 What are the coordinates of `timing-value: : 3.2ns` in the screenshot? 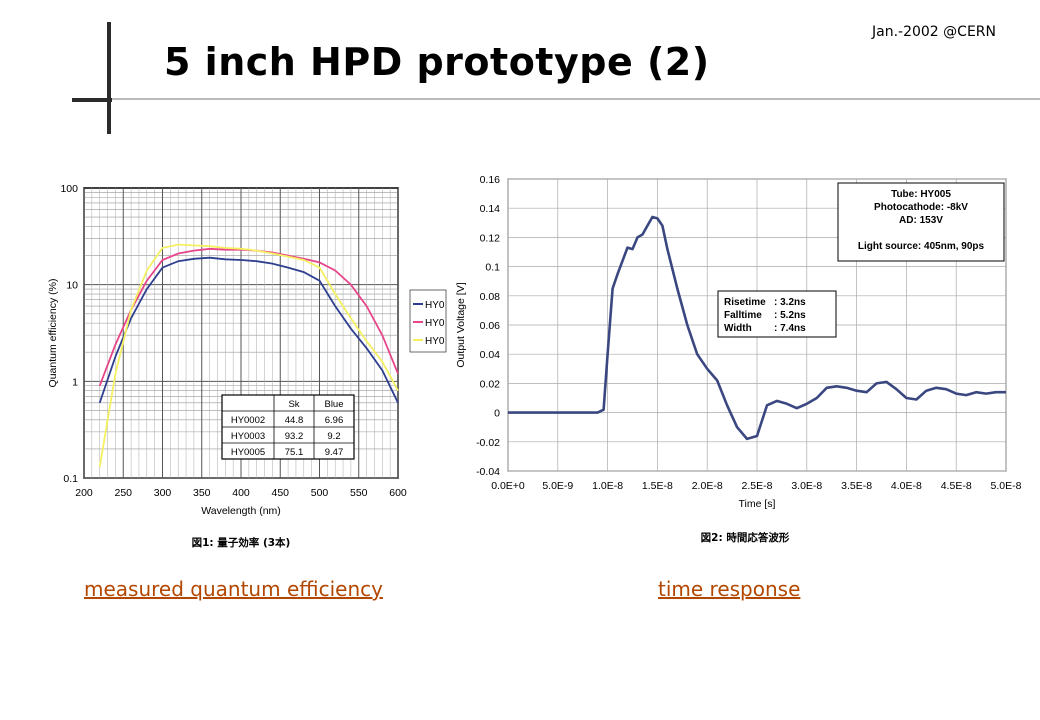 It's located at (790, 302).